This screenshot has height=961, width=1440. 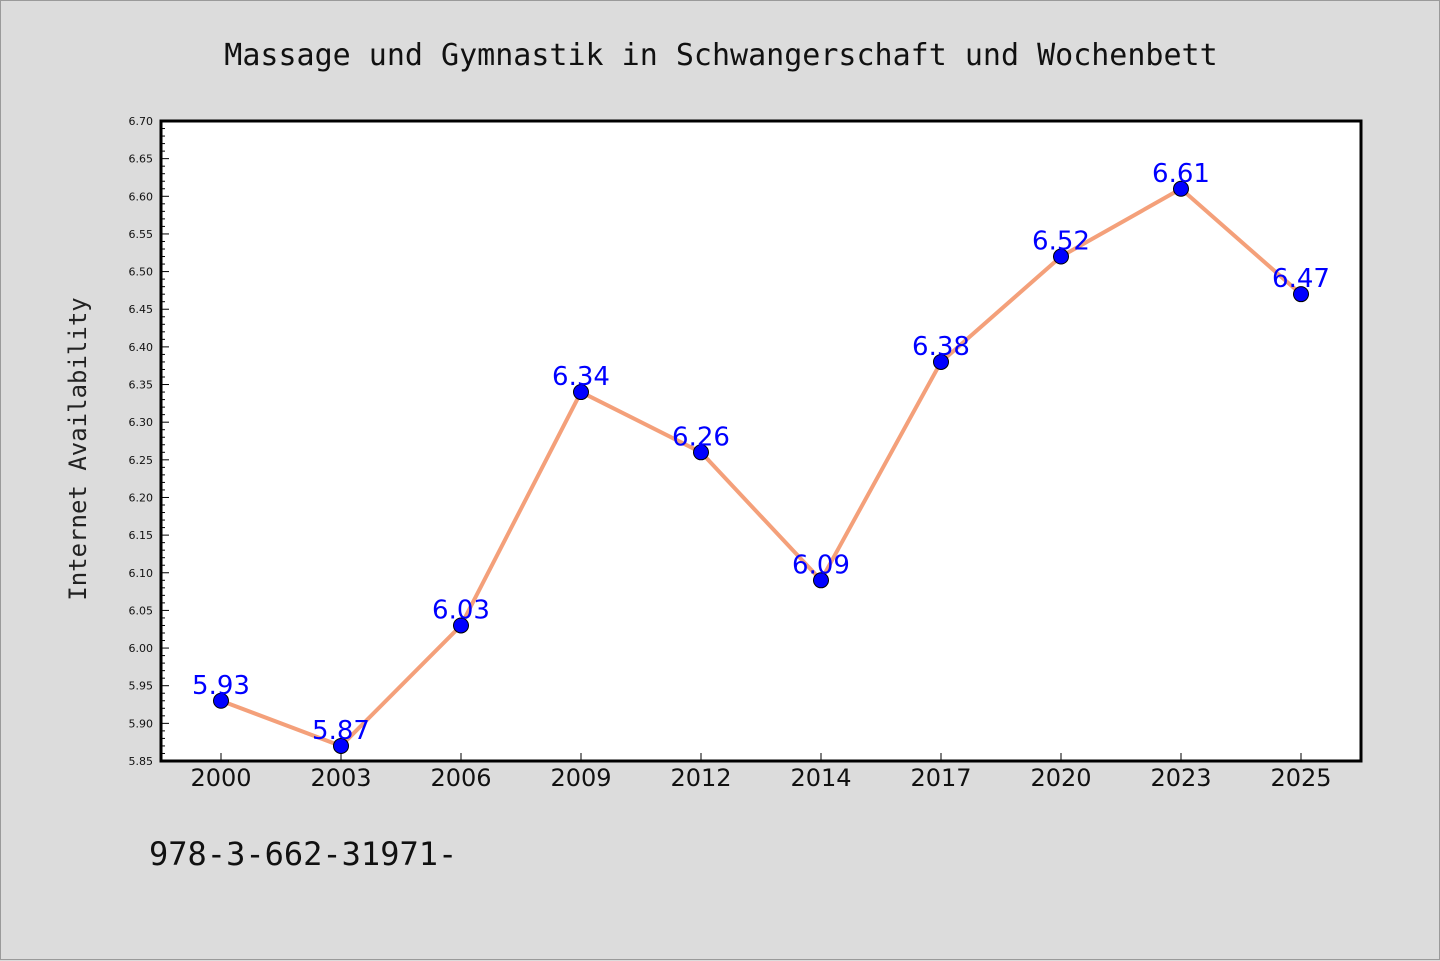 What do you see at coordinates (141, 196) in the screenshot?
I see `y-tick-label: 6.60` at bounding box center [141, 196].